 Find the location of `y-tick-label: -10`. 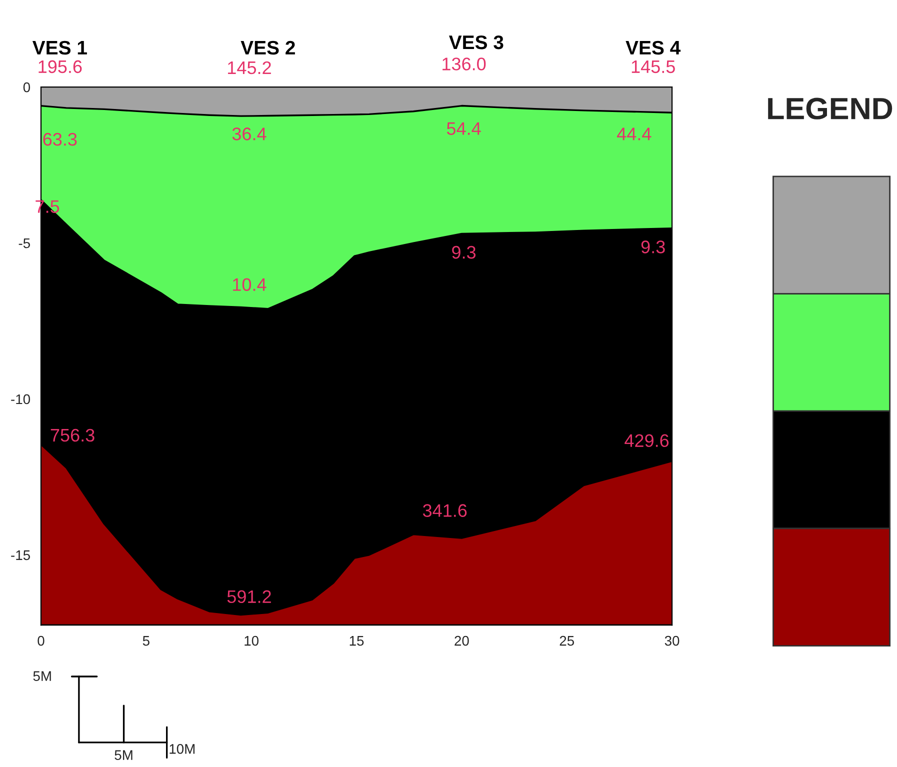

y-tick-label: -10 is located at coordinates (20, 399).